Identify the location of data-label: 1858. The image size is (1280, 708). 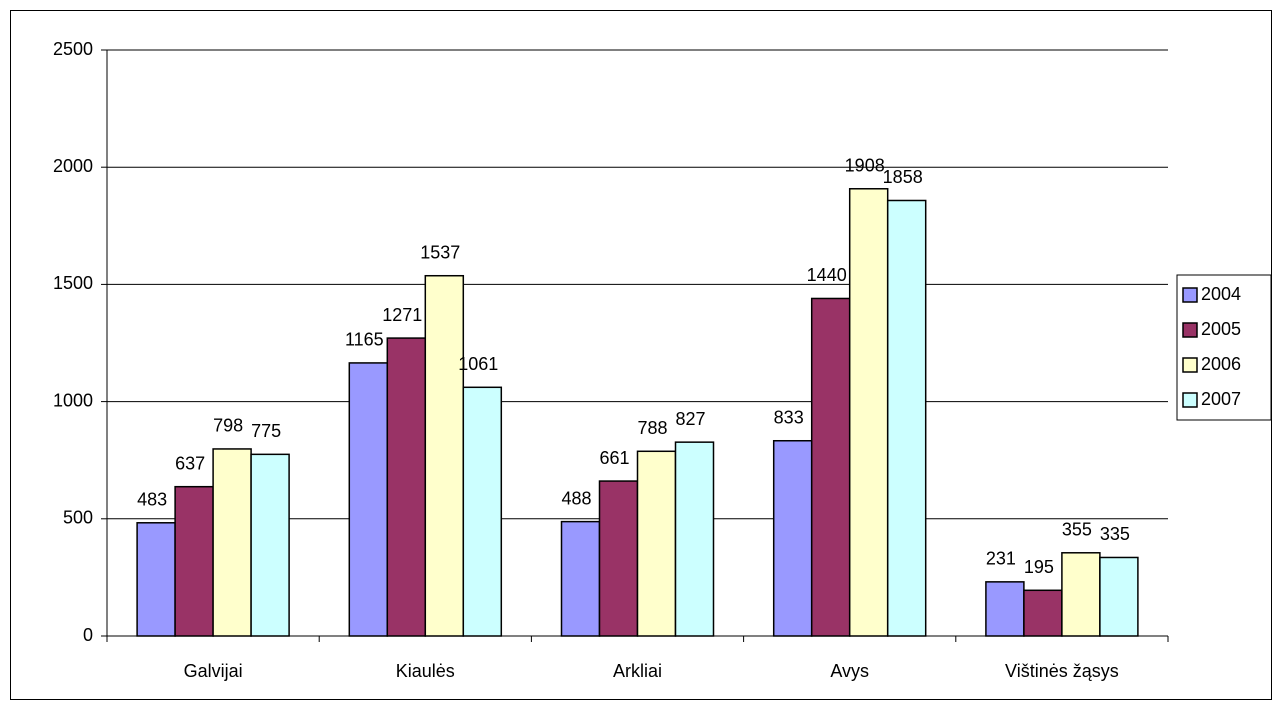
(903, 177).